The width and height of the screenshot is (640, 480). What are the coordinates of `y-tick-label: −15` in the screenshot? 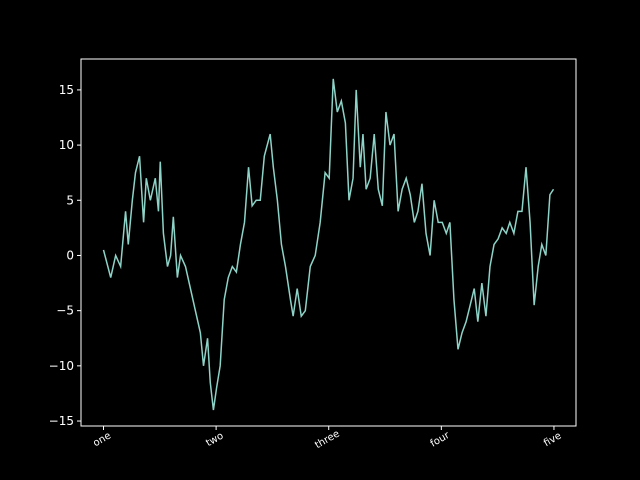 It's located at (61, 421).